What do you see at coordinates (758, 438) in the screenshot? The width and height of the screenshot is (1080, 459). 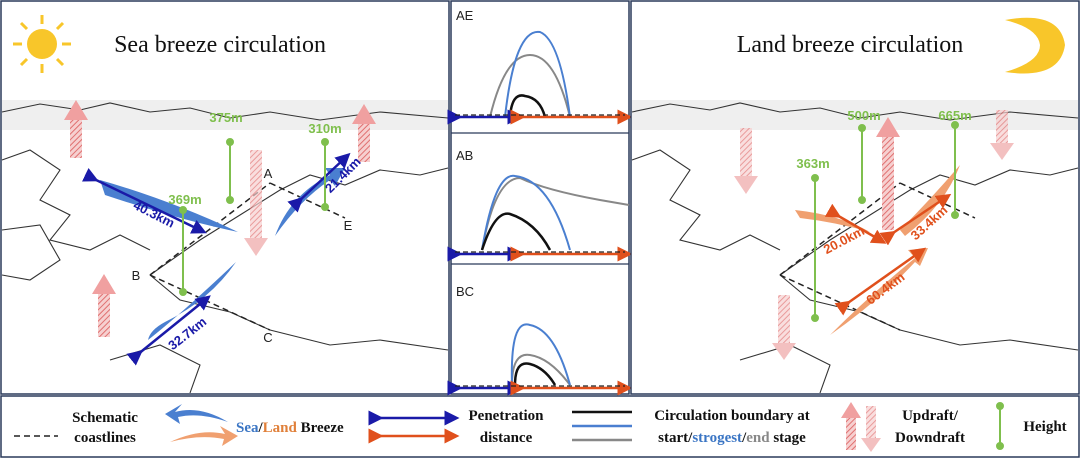 I see `text-part: end` at bounding box center [758, 438].